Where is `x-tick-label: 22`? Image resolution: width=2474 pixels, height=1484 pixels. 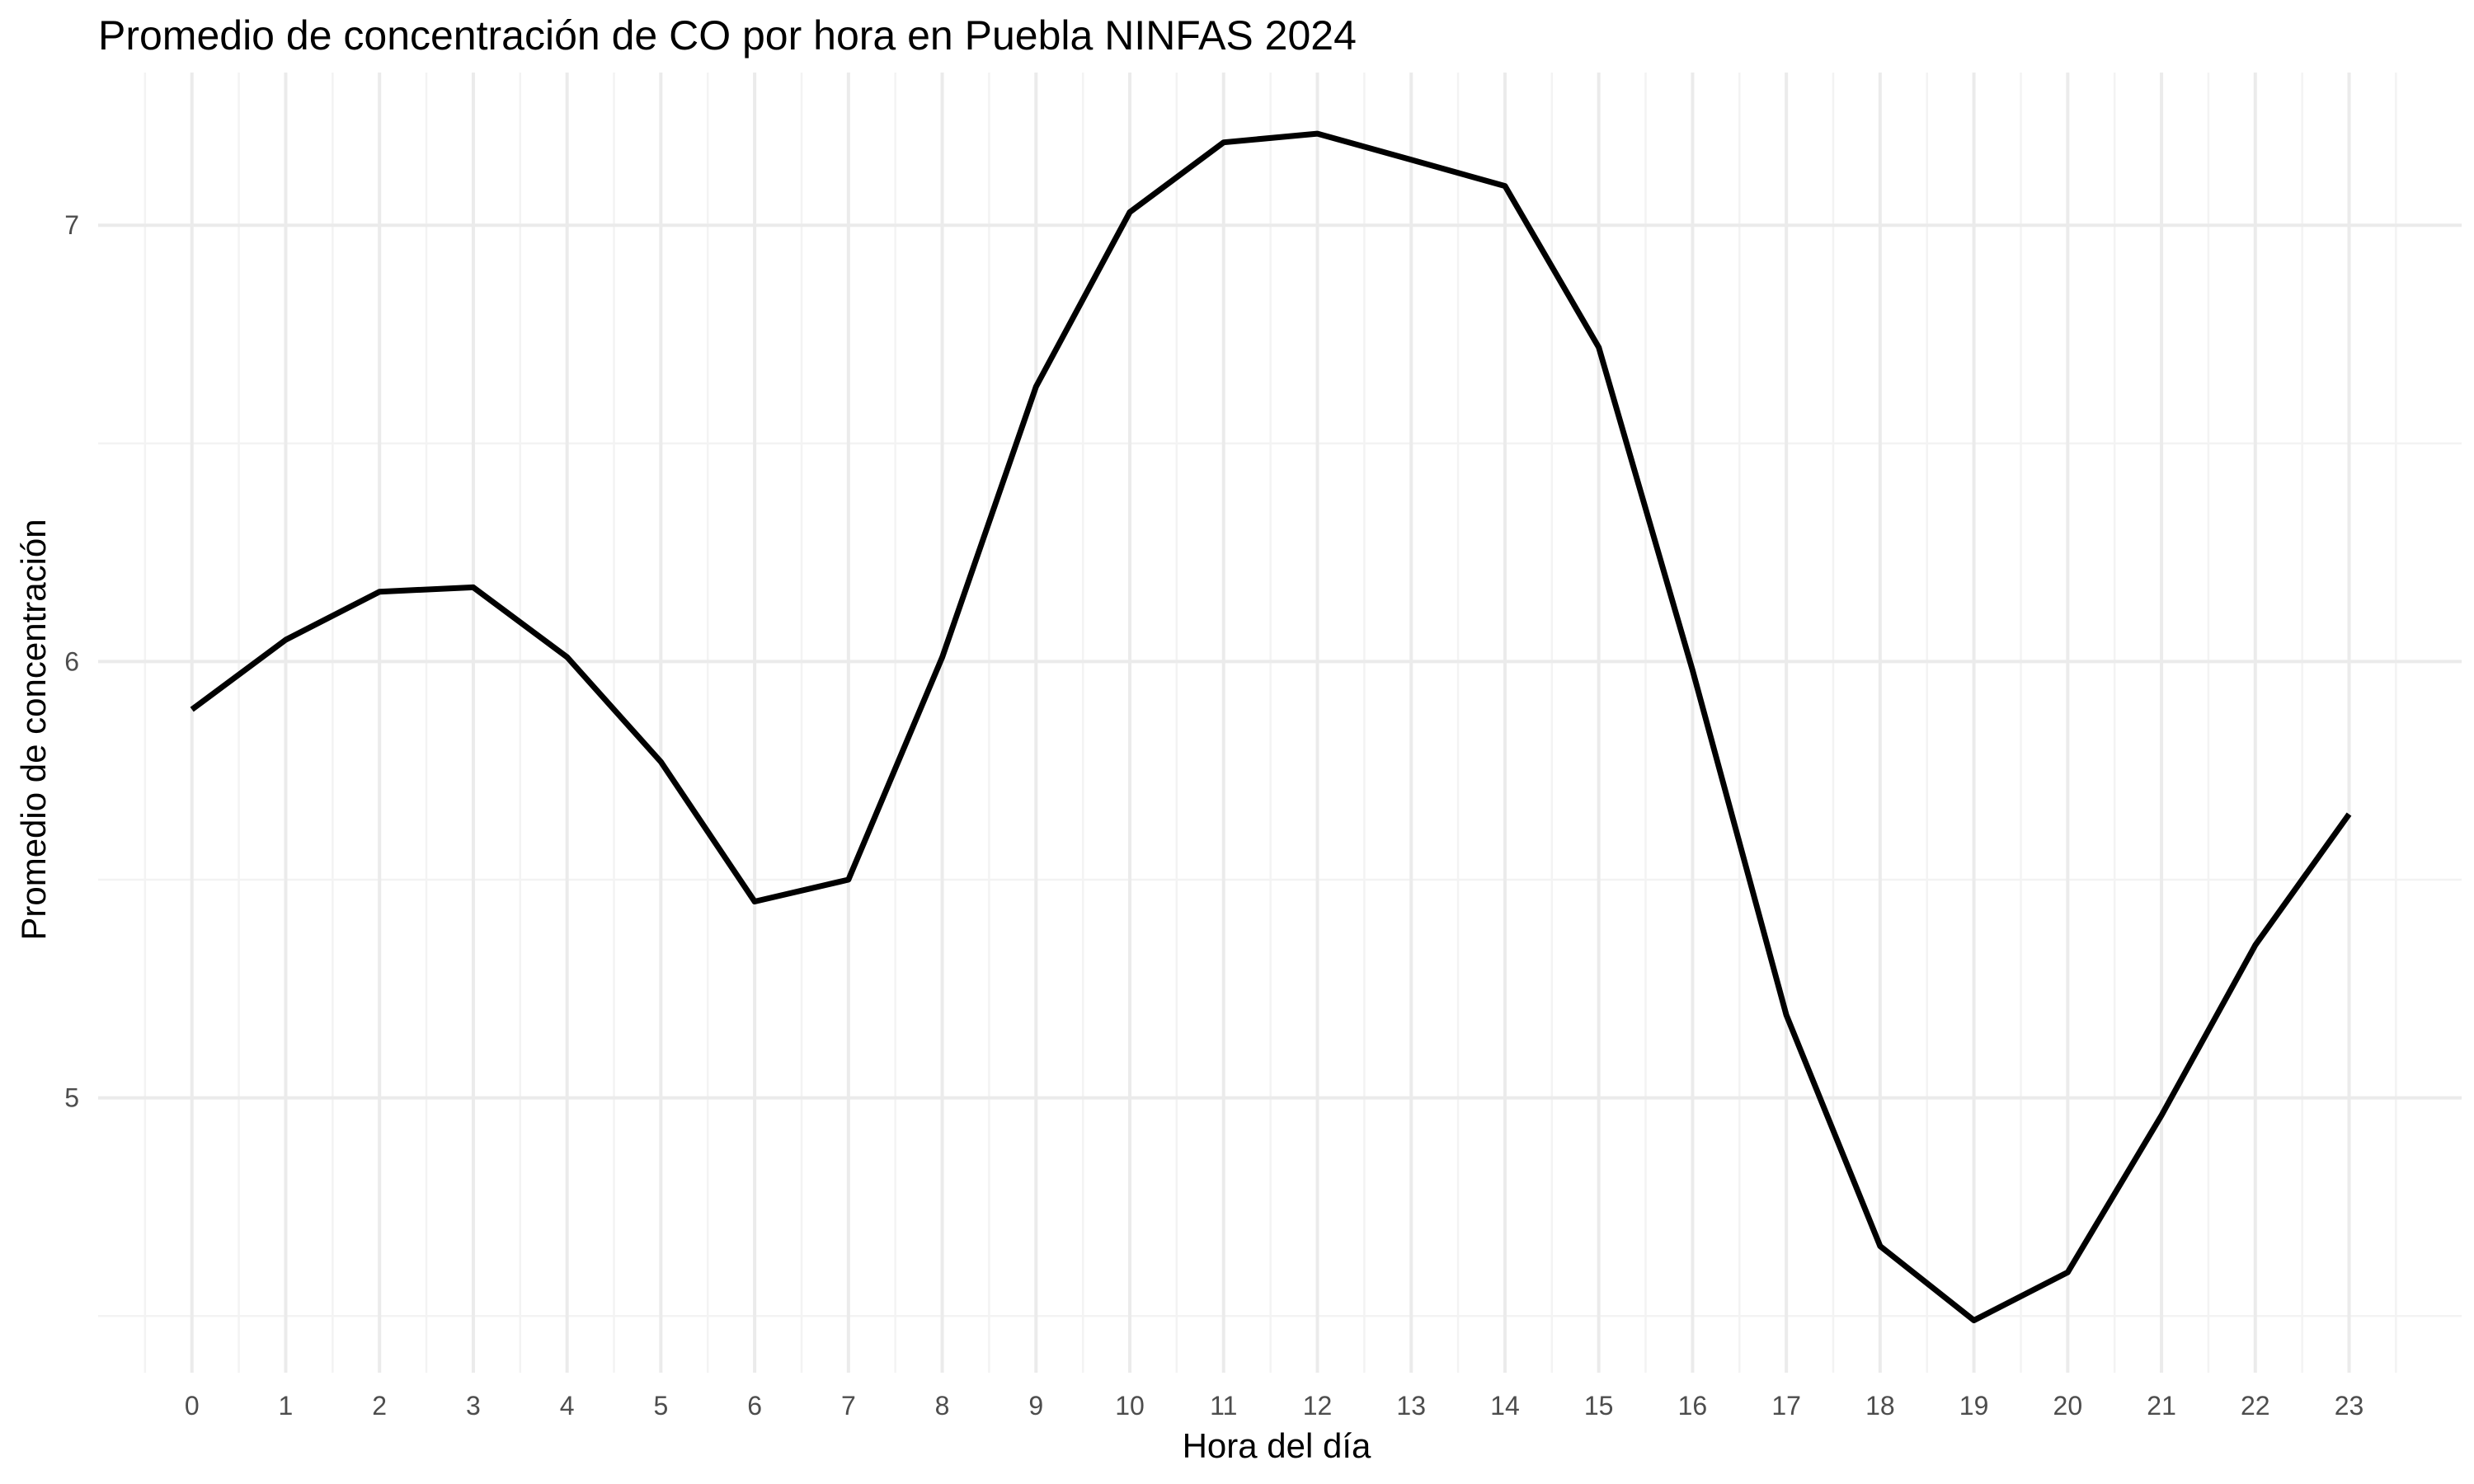
x-tick-label: 22 is located at coordinates (2255, 1406).